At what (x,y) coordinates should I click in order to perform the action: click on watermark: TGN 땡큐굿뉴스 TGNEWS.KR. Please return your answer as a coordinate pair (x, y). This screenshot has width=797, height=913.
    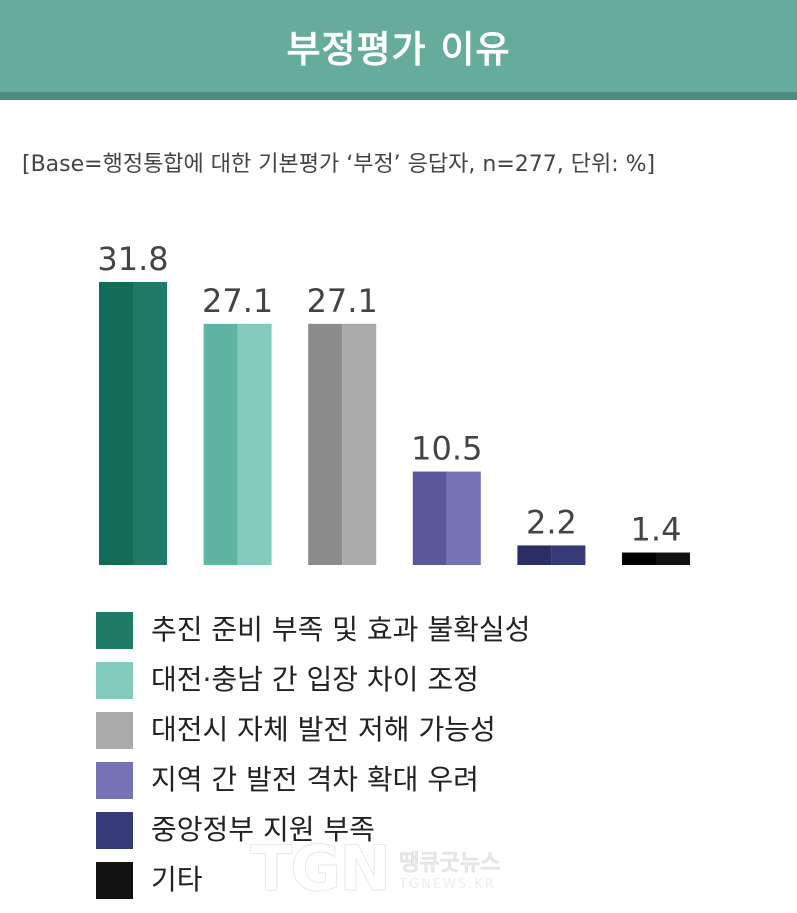
    Looking at the image, I should click on (375, 869).